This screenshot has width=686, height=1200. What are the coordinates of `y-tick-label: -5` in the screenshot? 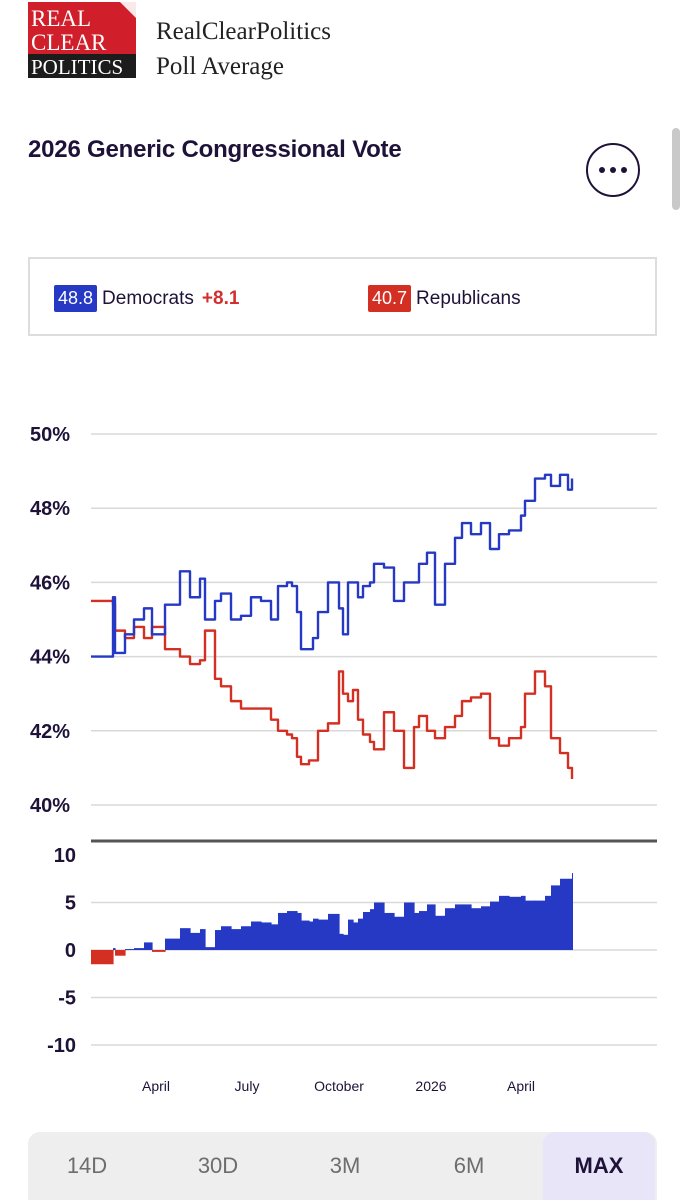 It's located at (67, 999).